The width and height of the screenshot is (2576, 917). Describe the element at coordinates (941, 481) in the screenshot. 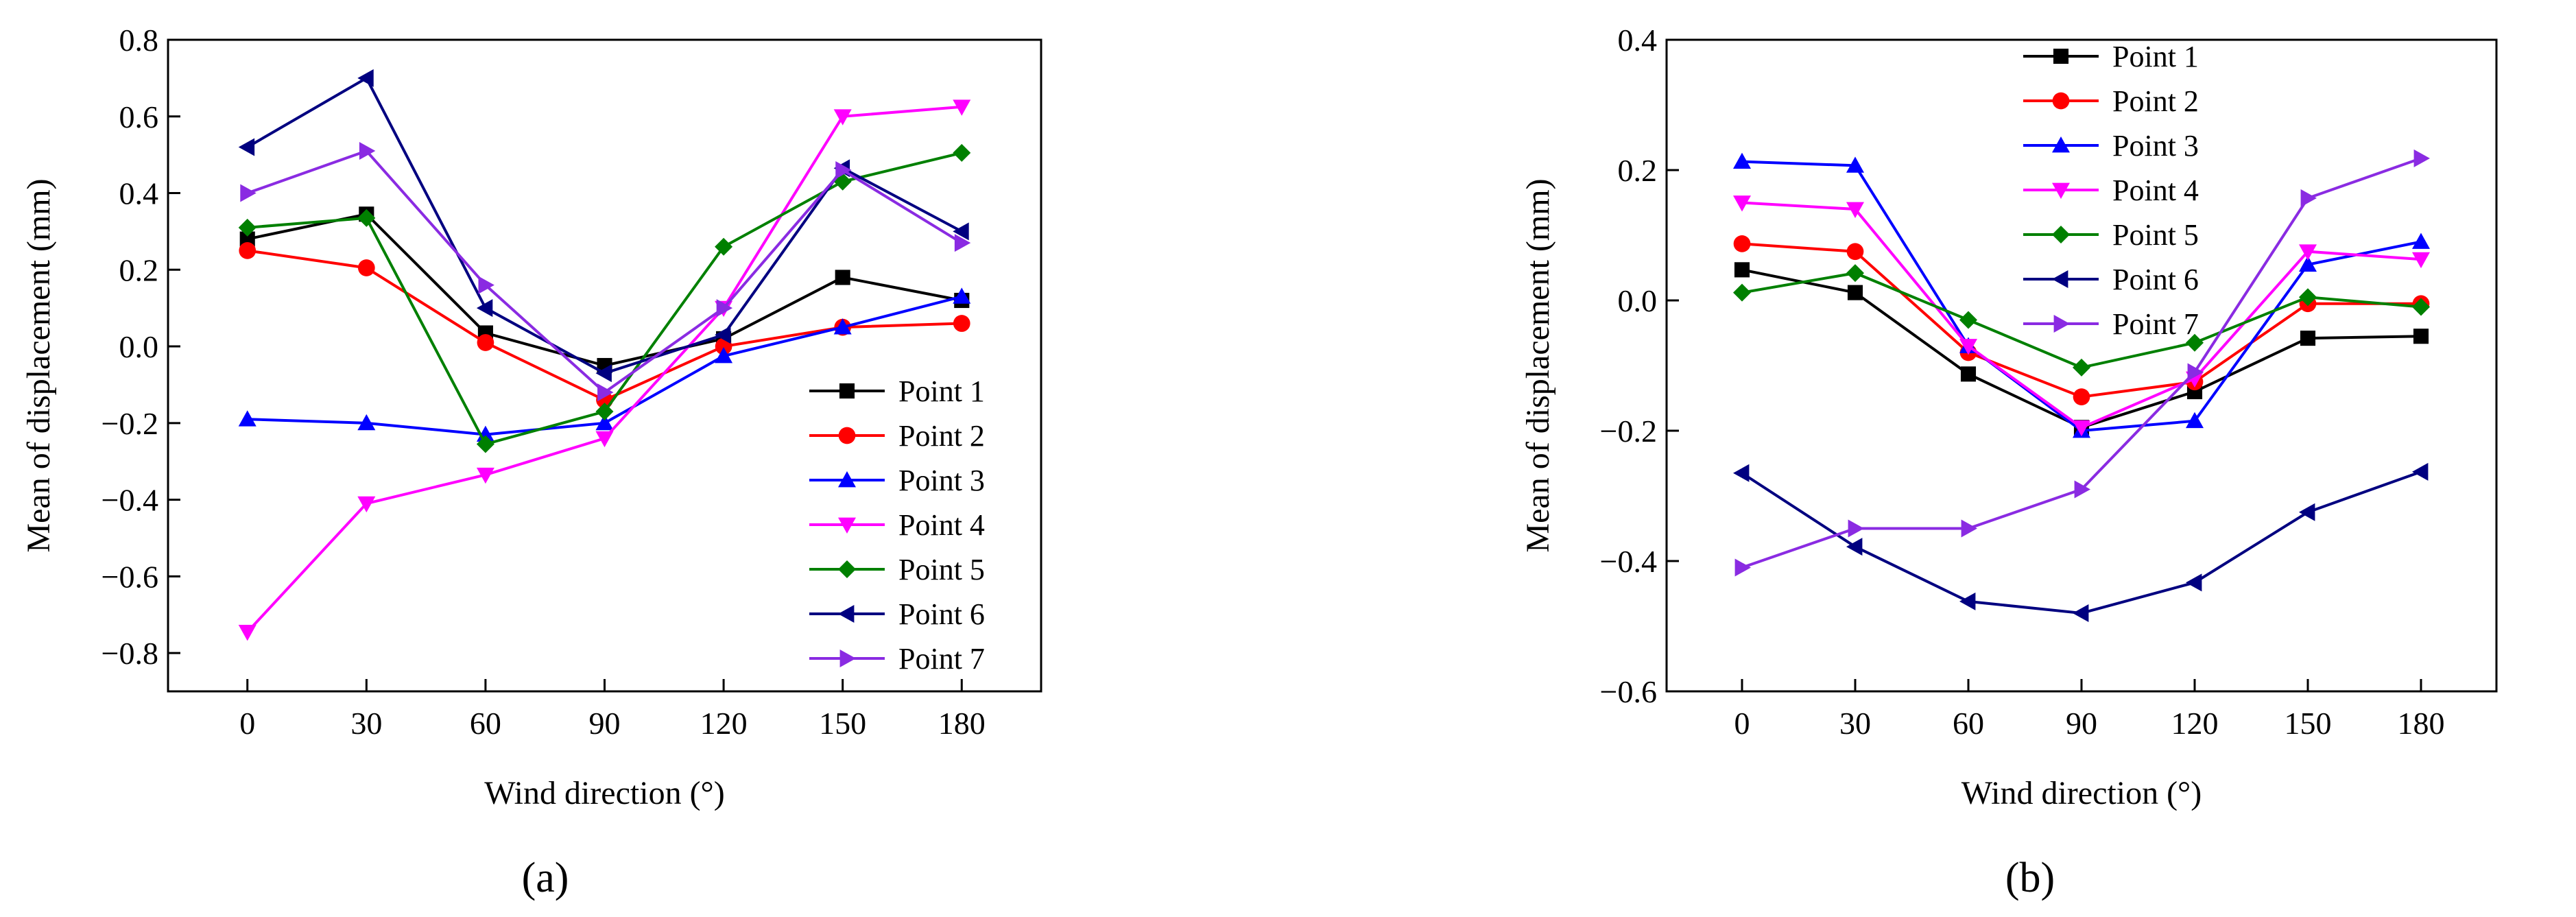

I see `legend-label-a-3: Point 3` at that location.